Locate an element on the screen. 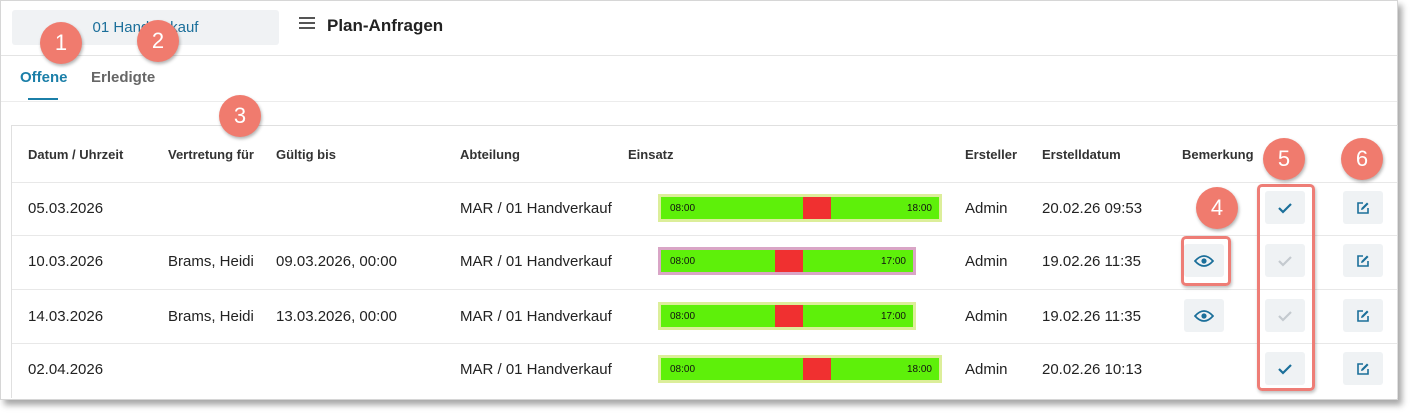 This screenshot has height=415, width=1412. cell-datum: 14.03.2026 is located at coordinates (66, 316).